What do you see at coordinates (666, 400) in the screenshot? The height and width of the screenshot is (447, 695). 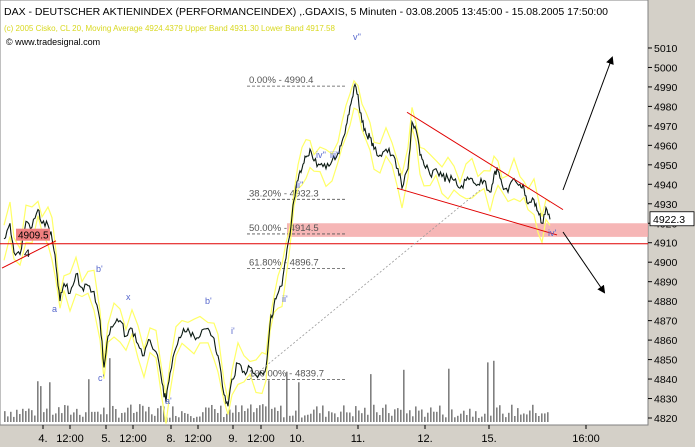 I see `y-tick-label: 4830` at bounding box center [666, 400].